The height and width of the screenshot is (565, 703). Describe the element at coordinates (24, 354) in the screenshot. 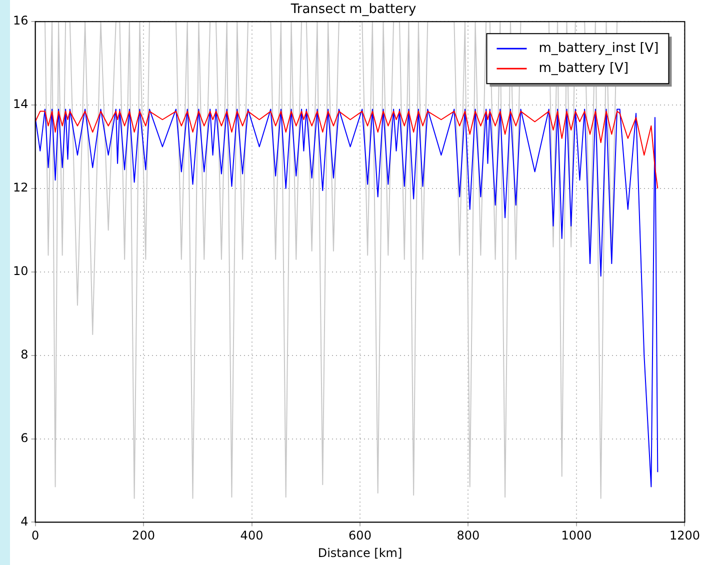

I see `y-tick-label: 8` at that location.